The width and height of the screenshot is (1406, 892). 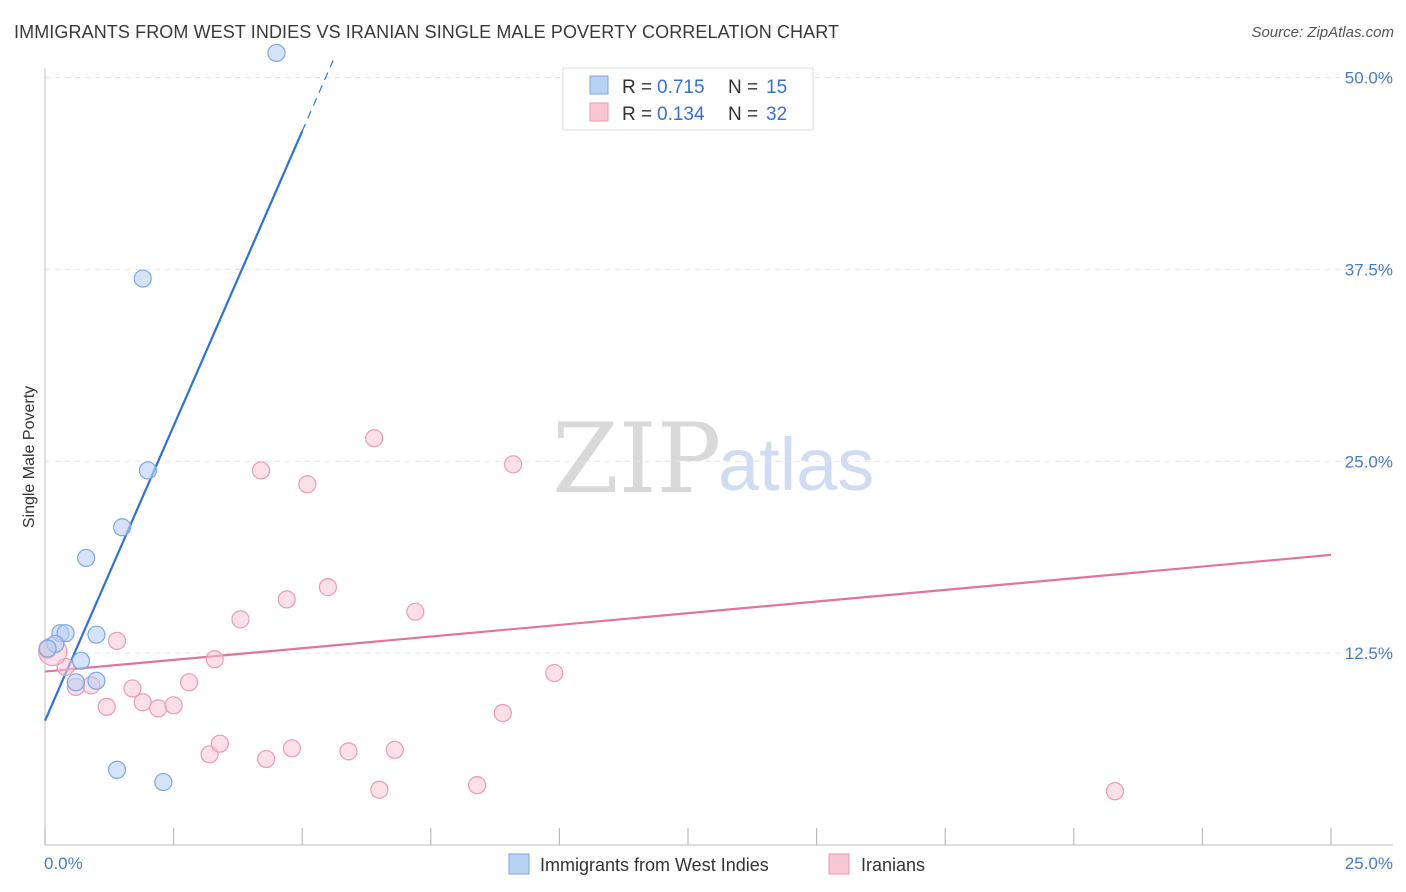 What do you see at coordinates (599, 85) in the screenshot?
I see `legend-swatch-west-indies` at bounding box center [599, 85].